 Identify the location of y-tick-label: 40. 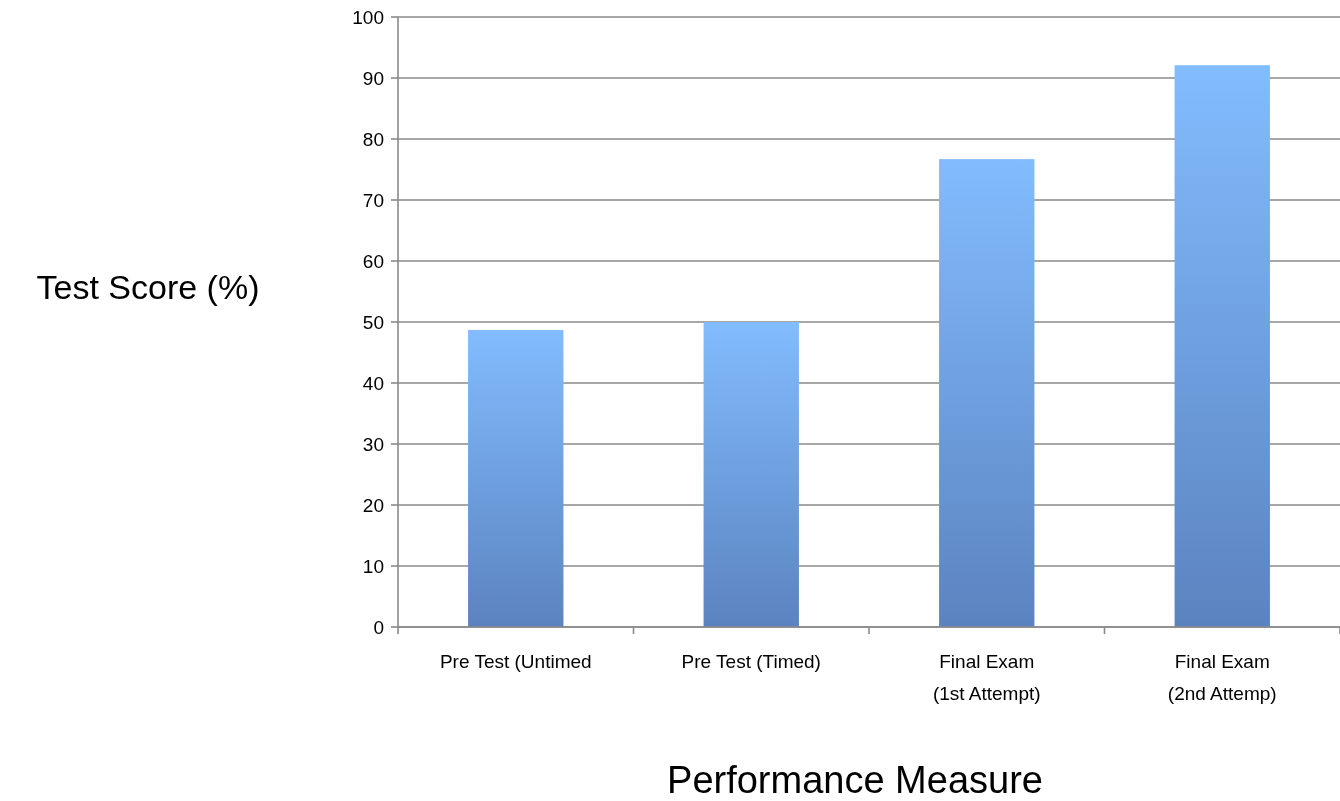
(373, 383).